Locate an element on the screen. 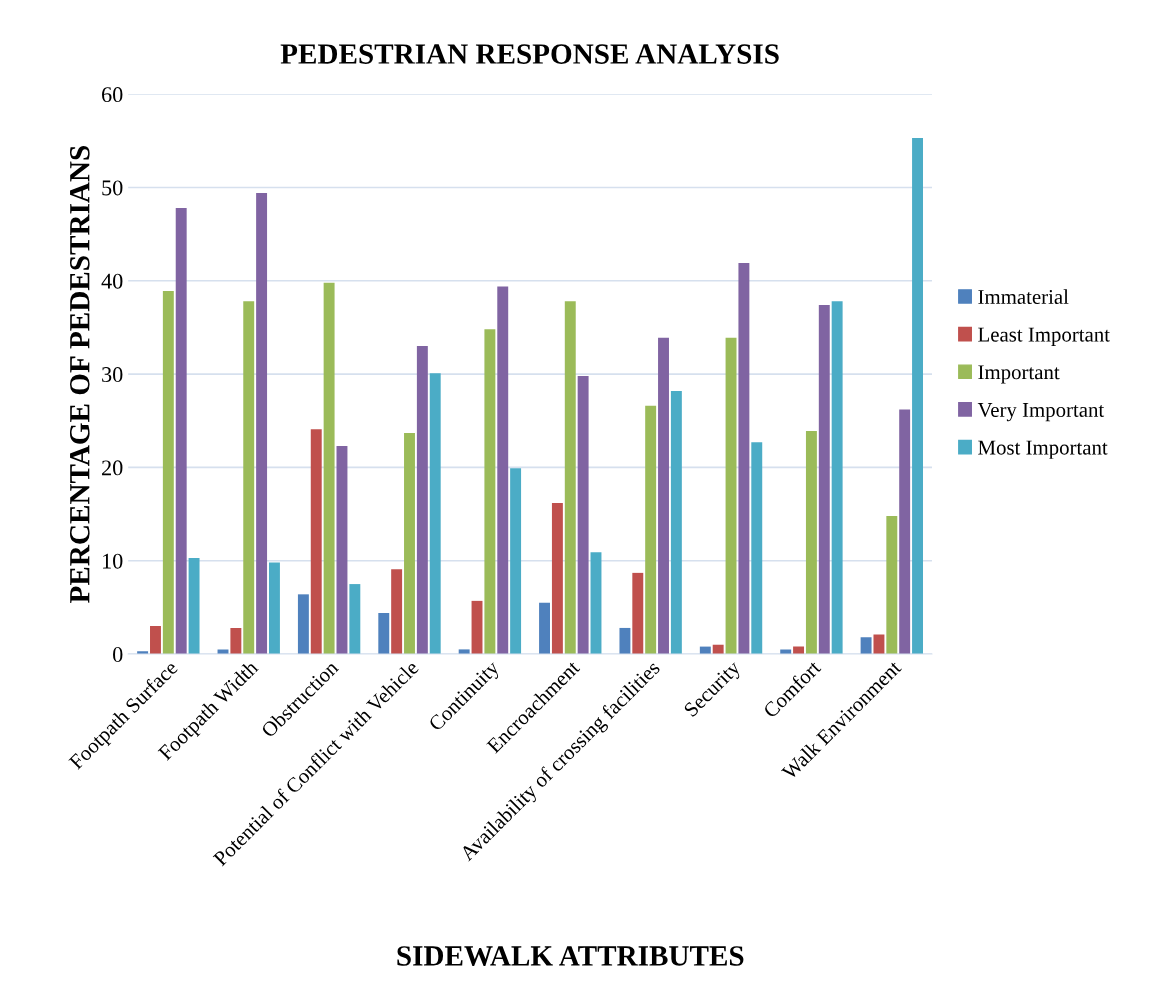 The width and height of the screenshot is (1165, 991). legend-label: Important is located at coordinates (1019, 374).